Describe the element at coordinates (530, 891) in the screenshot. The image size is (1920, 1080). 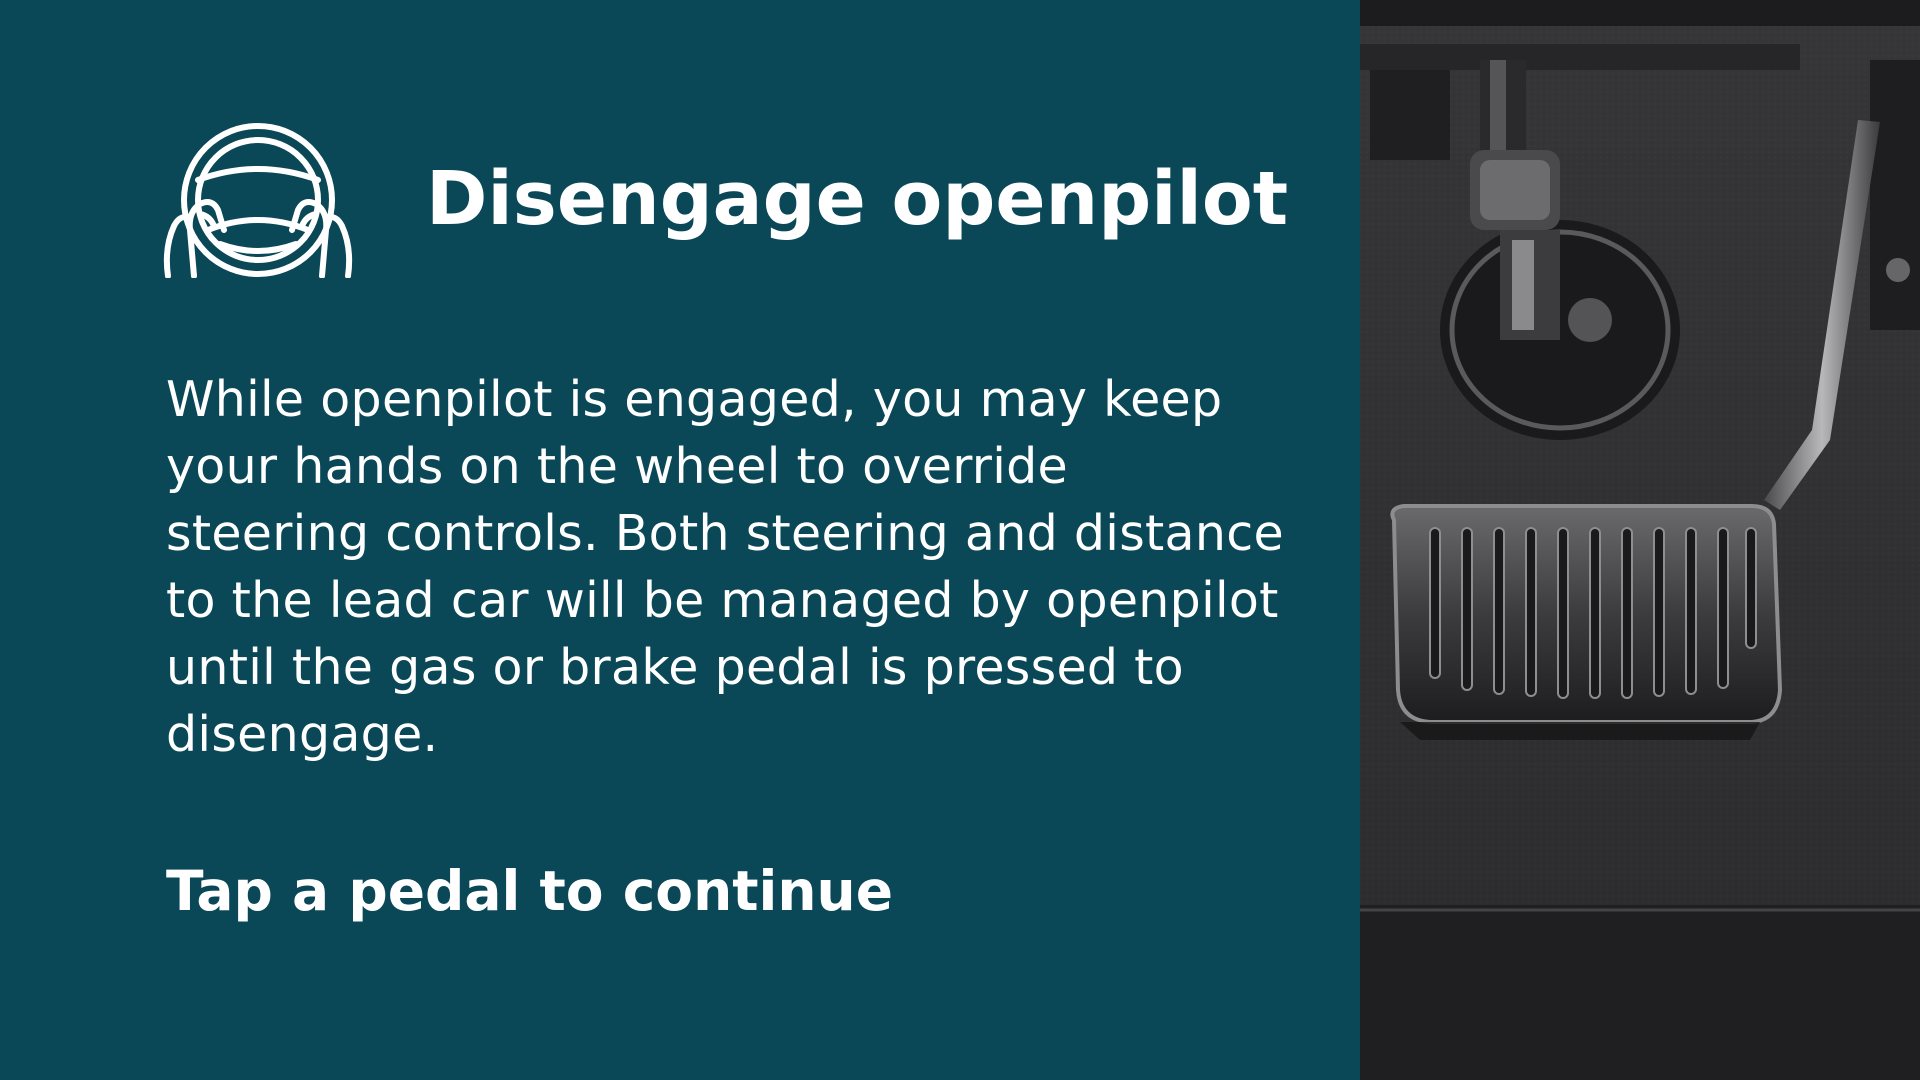
I see `continue-prompt: Tap a pedal to continue` at that location.